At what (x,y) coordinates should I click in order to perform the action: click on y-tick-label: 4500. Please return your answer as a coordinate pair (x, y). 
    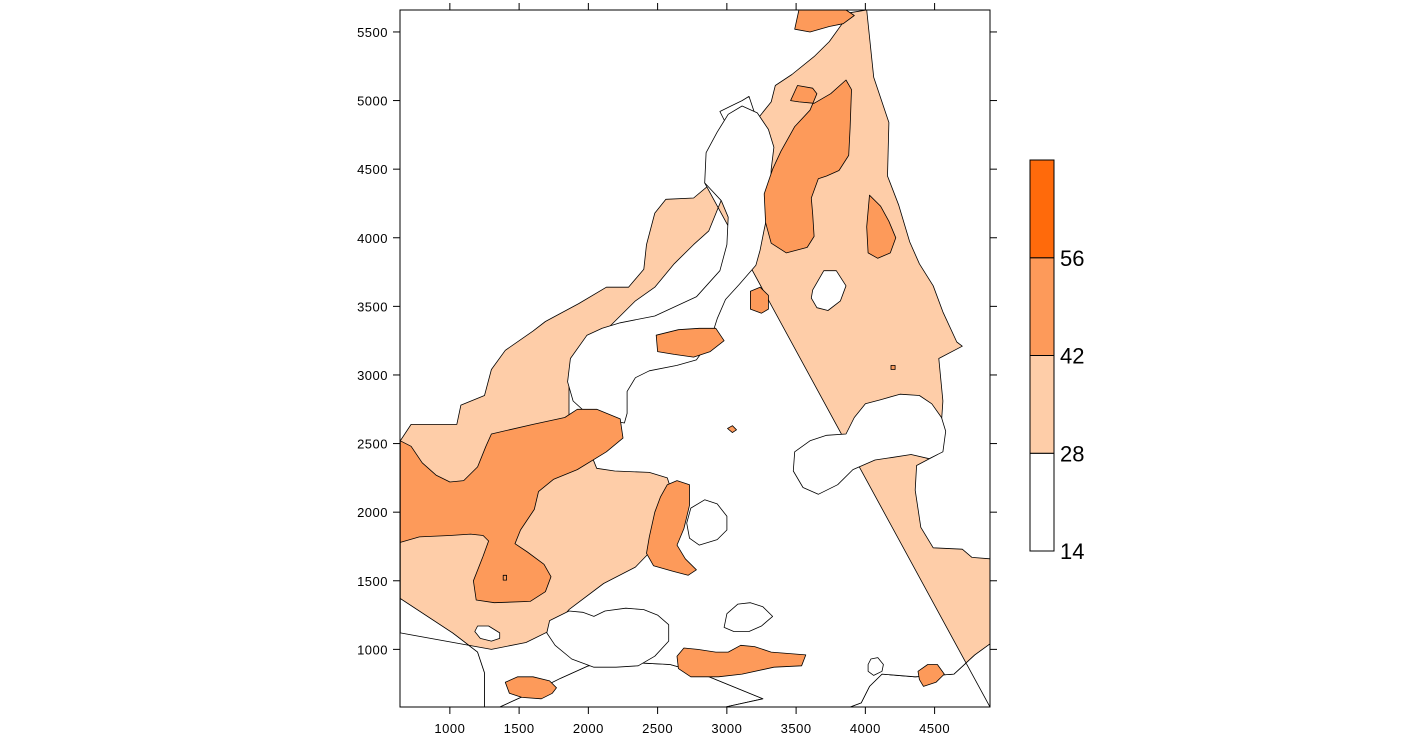
    Looking at the image, I should click on (372, 169).